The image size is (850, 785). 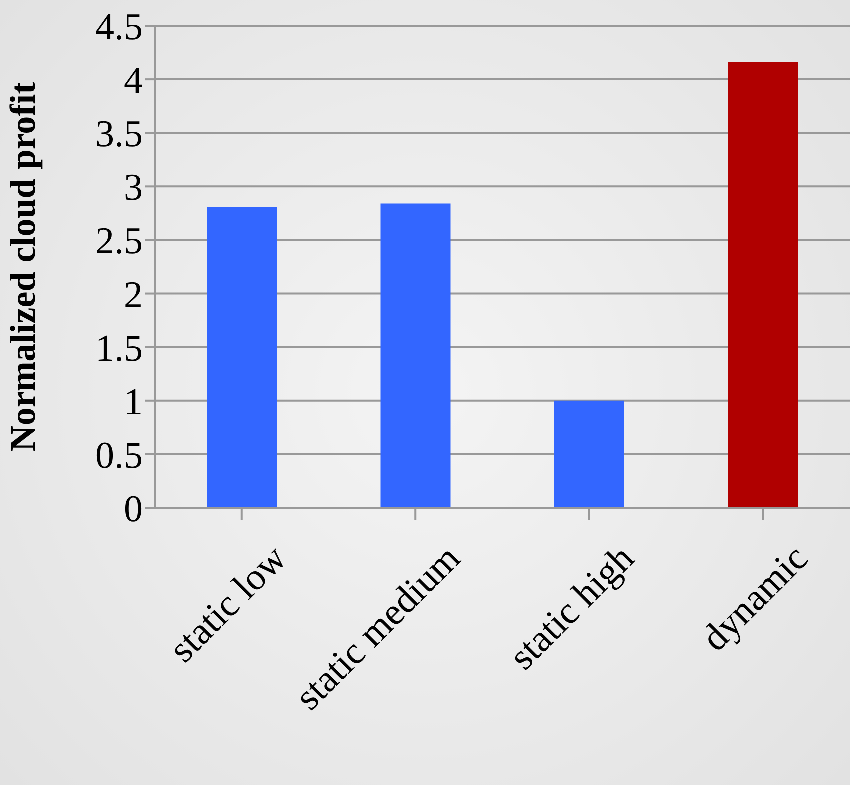 I want to click on y-tick-label: 2.5, so click(x=119, y=241).